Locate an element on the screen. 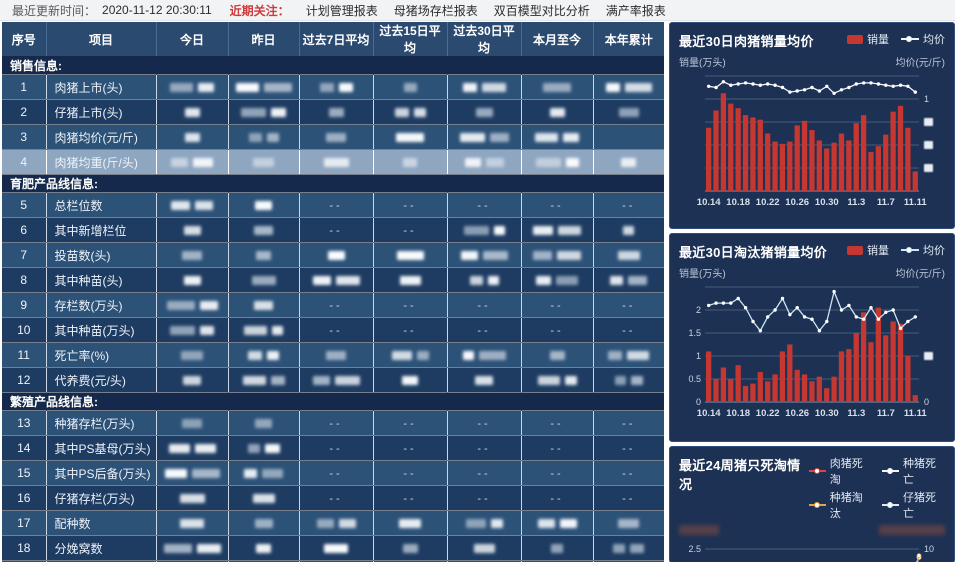 Image resolution: width=955 pixels, height=563 pixels. table-row: 1 肉猪上市(头) is located at coordinates (333, 87).